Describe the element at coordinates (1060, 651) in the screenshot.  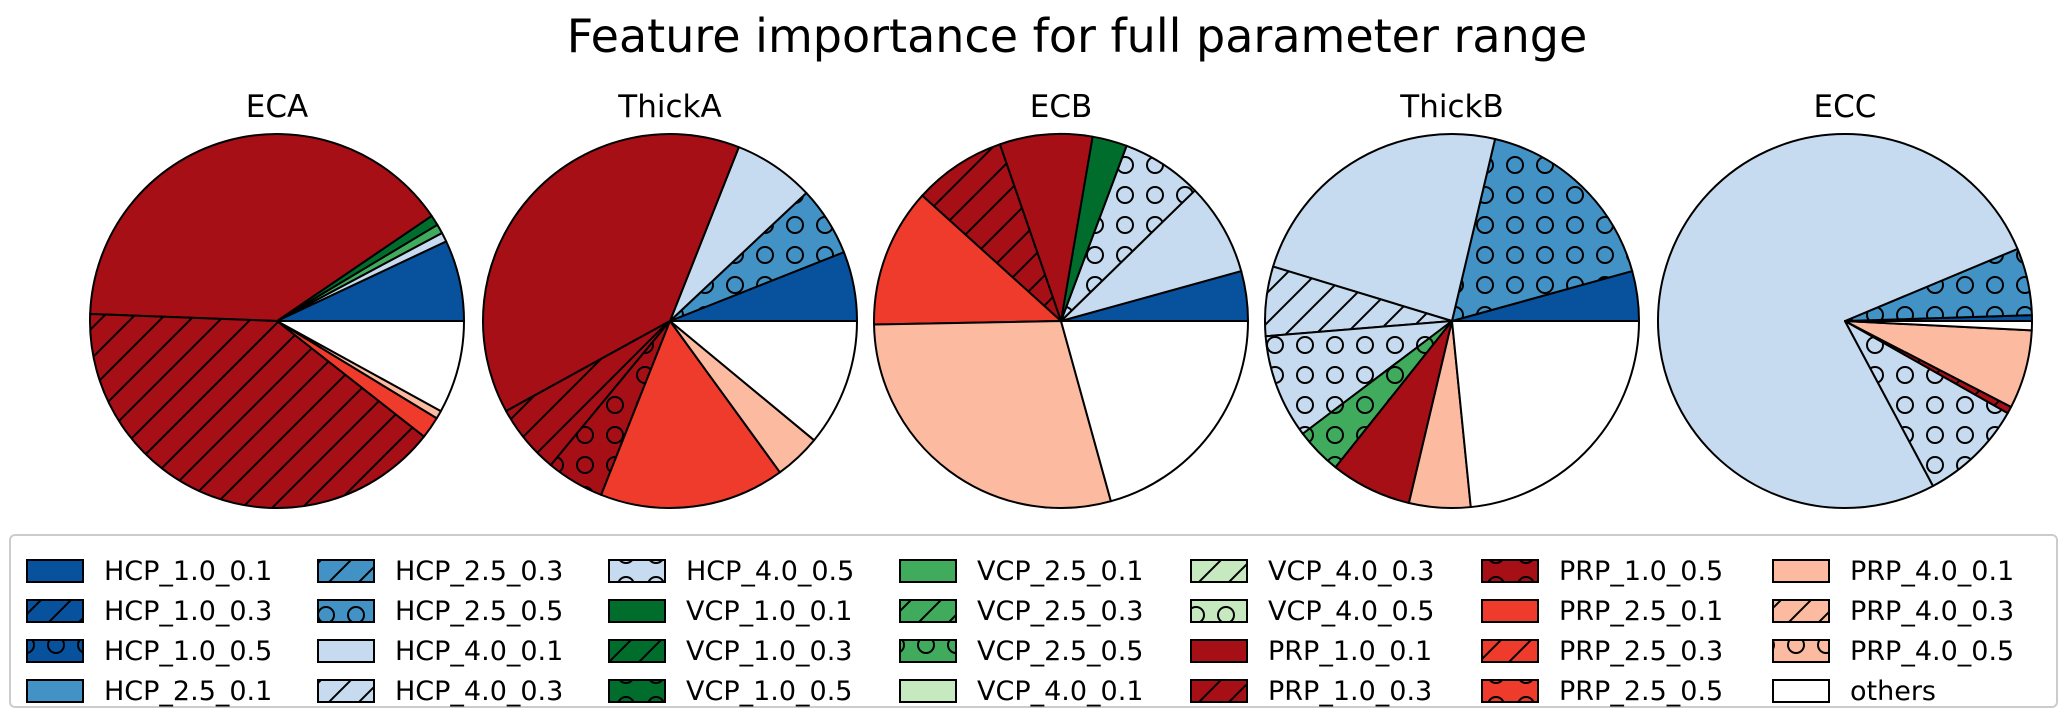
I see `legend-label: VCP_2.5_0.5` at that location.